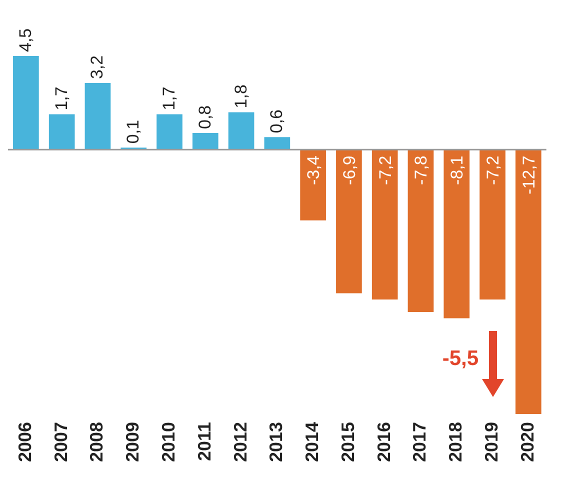 This screenshot has height=478, width=566. Describe the element at coordinates (276, 442) in the screenshot. I see `x-tick-label: 2013` at that location.